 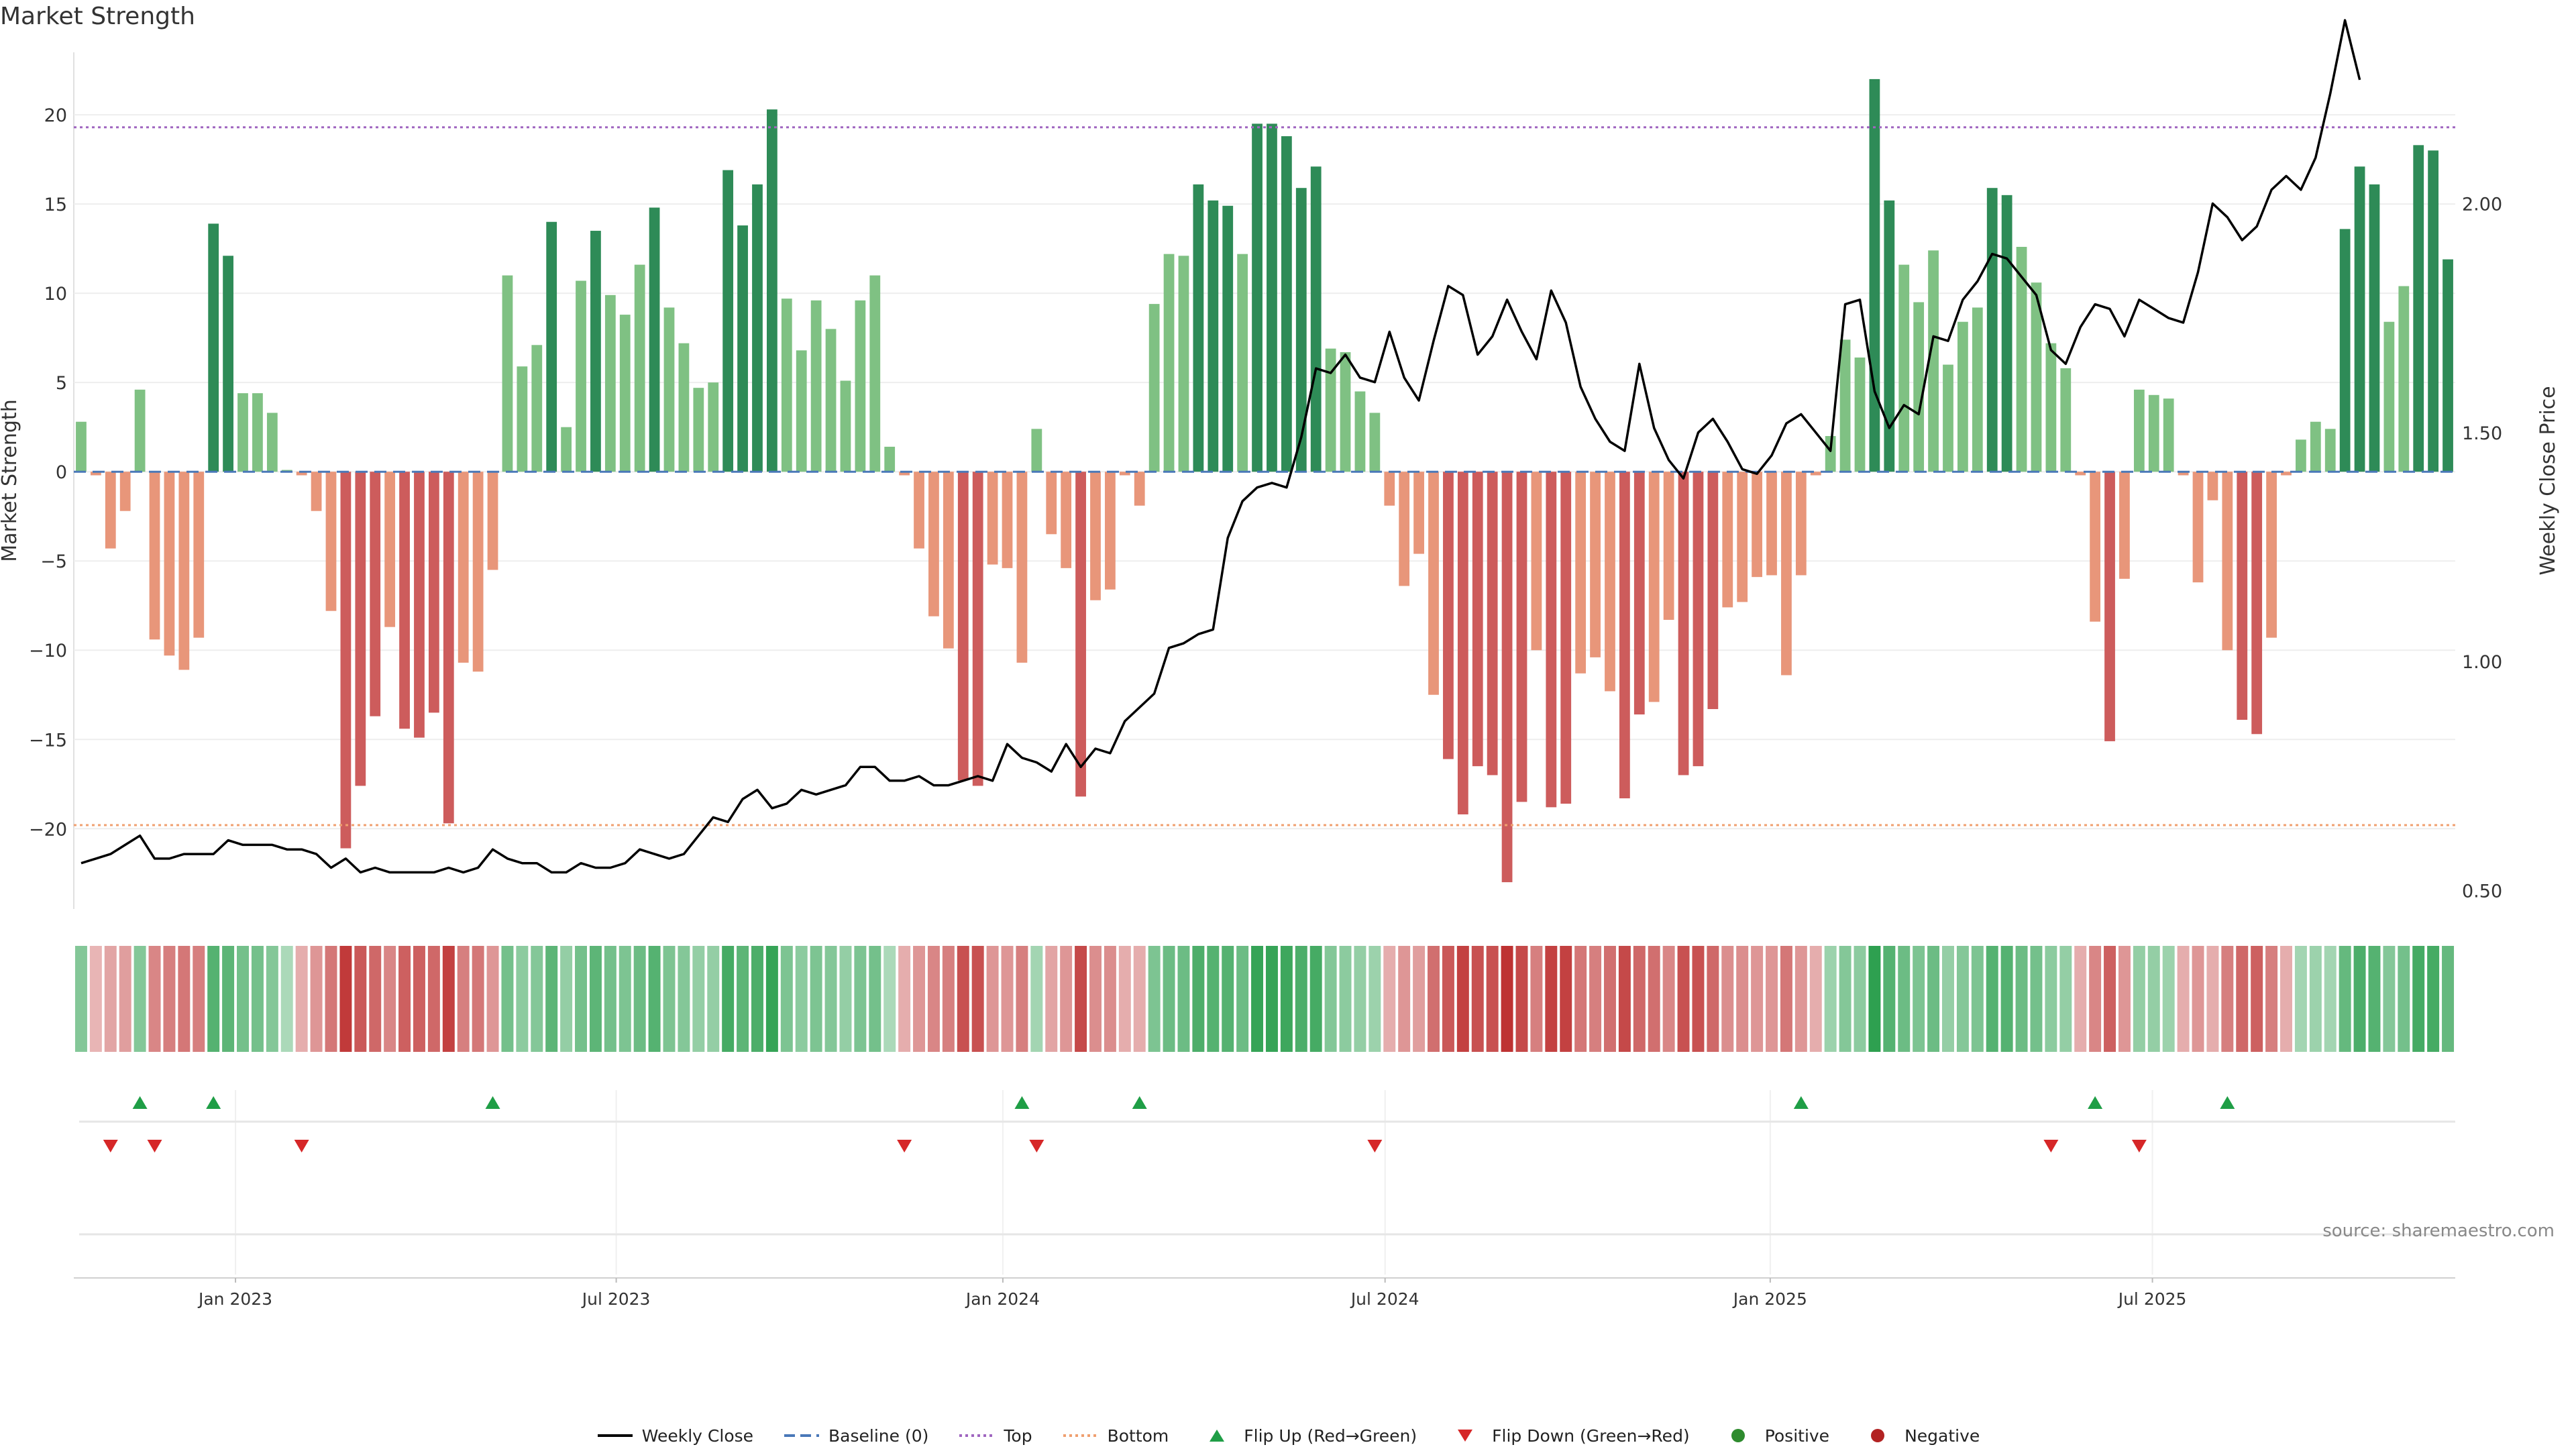 What do you see at coordinates (615, 1435) in the screenshot?
I see `legend-swatch-weekly-close` at bounding box center [615, 1435].